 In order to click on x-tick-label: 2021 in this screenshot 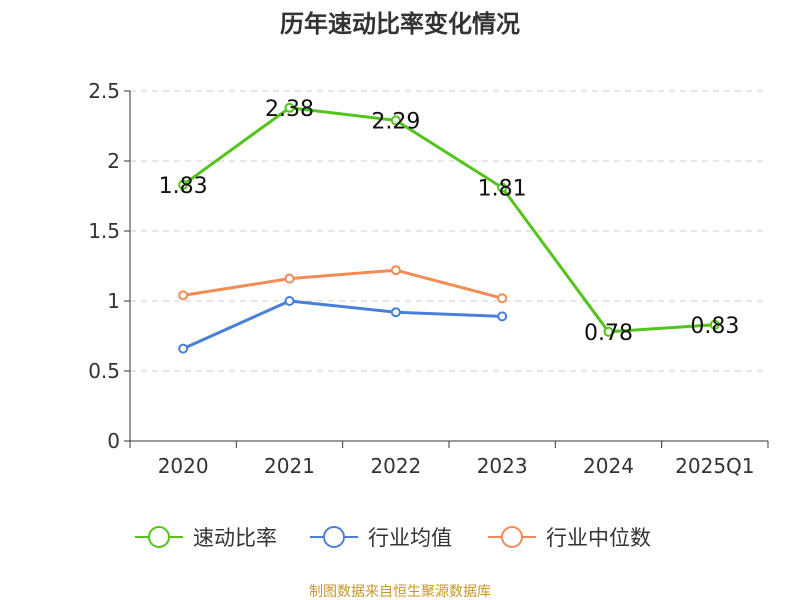, I will do `click(289, 466)`.